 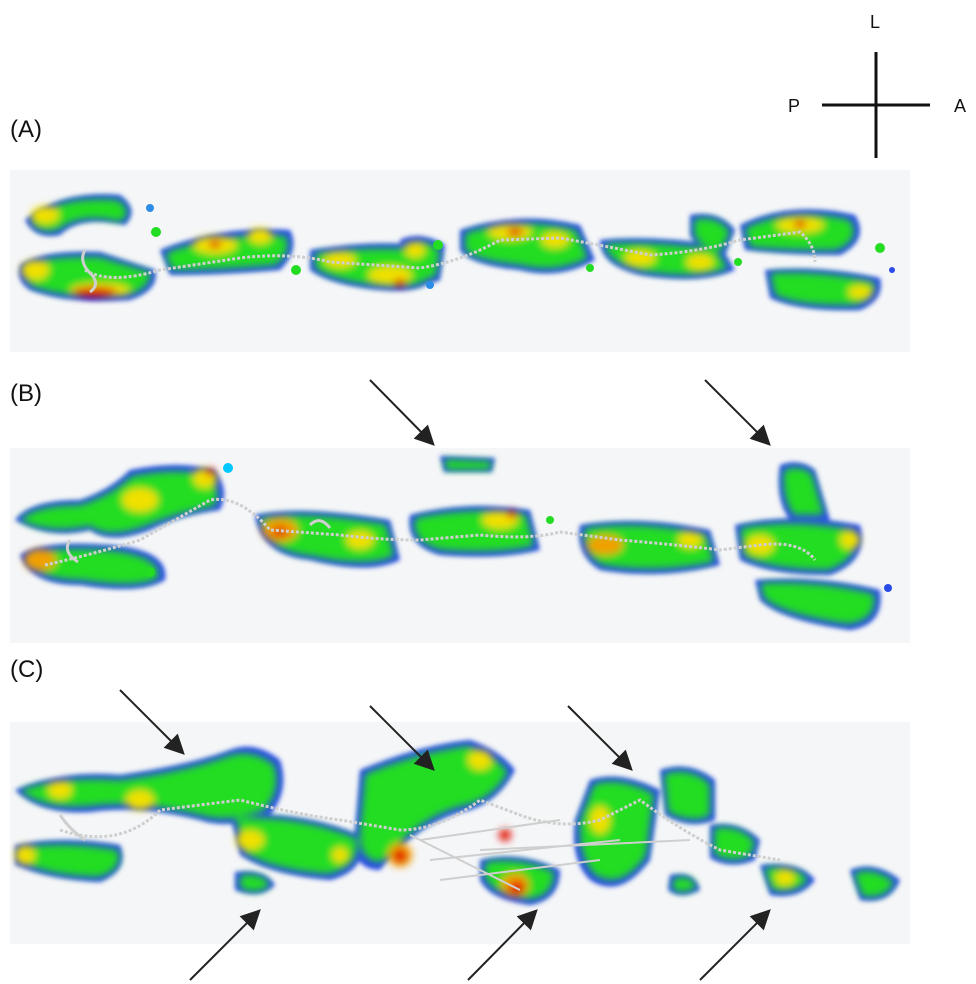 What do you see at coordinates (27, 669) in the screenshot?
I see `panel-label-c: (C)` at bounding box center [27, 669].